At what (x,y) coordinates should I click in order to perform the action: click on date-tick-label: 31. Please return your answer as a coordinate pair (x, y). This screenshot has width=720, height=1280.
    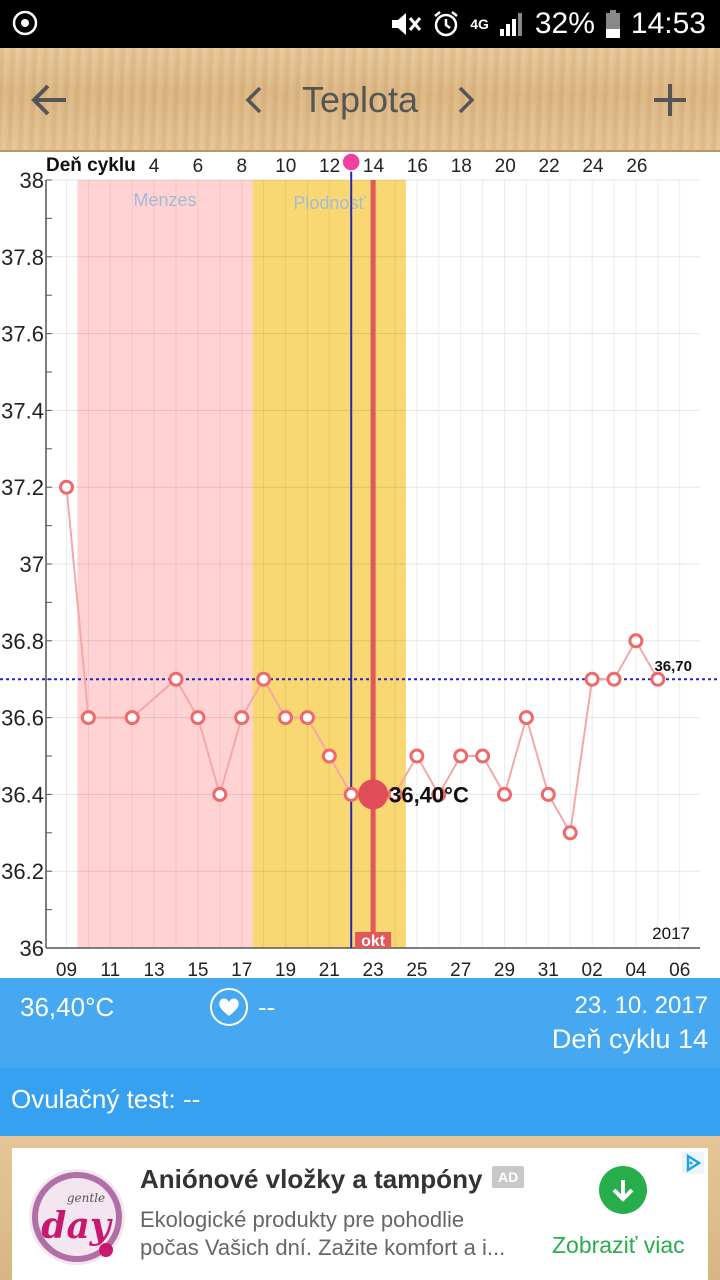
    Looking at the image, I should click on (548, 969).